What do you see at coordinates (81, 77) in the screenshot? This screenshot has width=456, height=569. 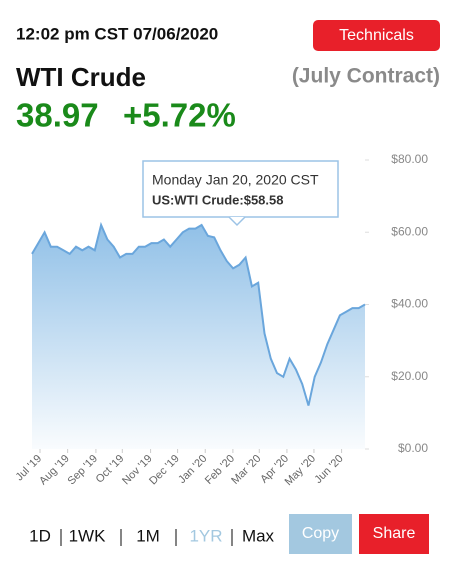 I see `instrument-title: WTI Crude` at bounding box center [81, 77].